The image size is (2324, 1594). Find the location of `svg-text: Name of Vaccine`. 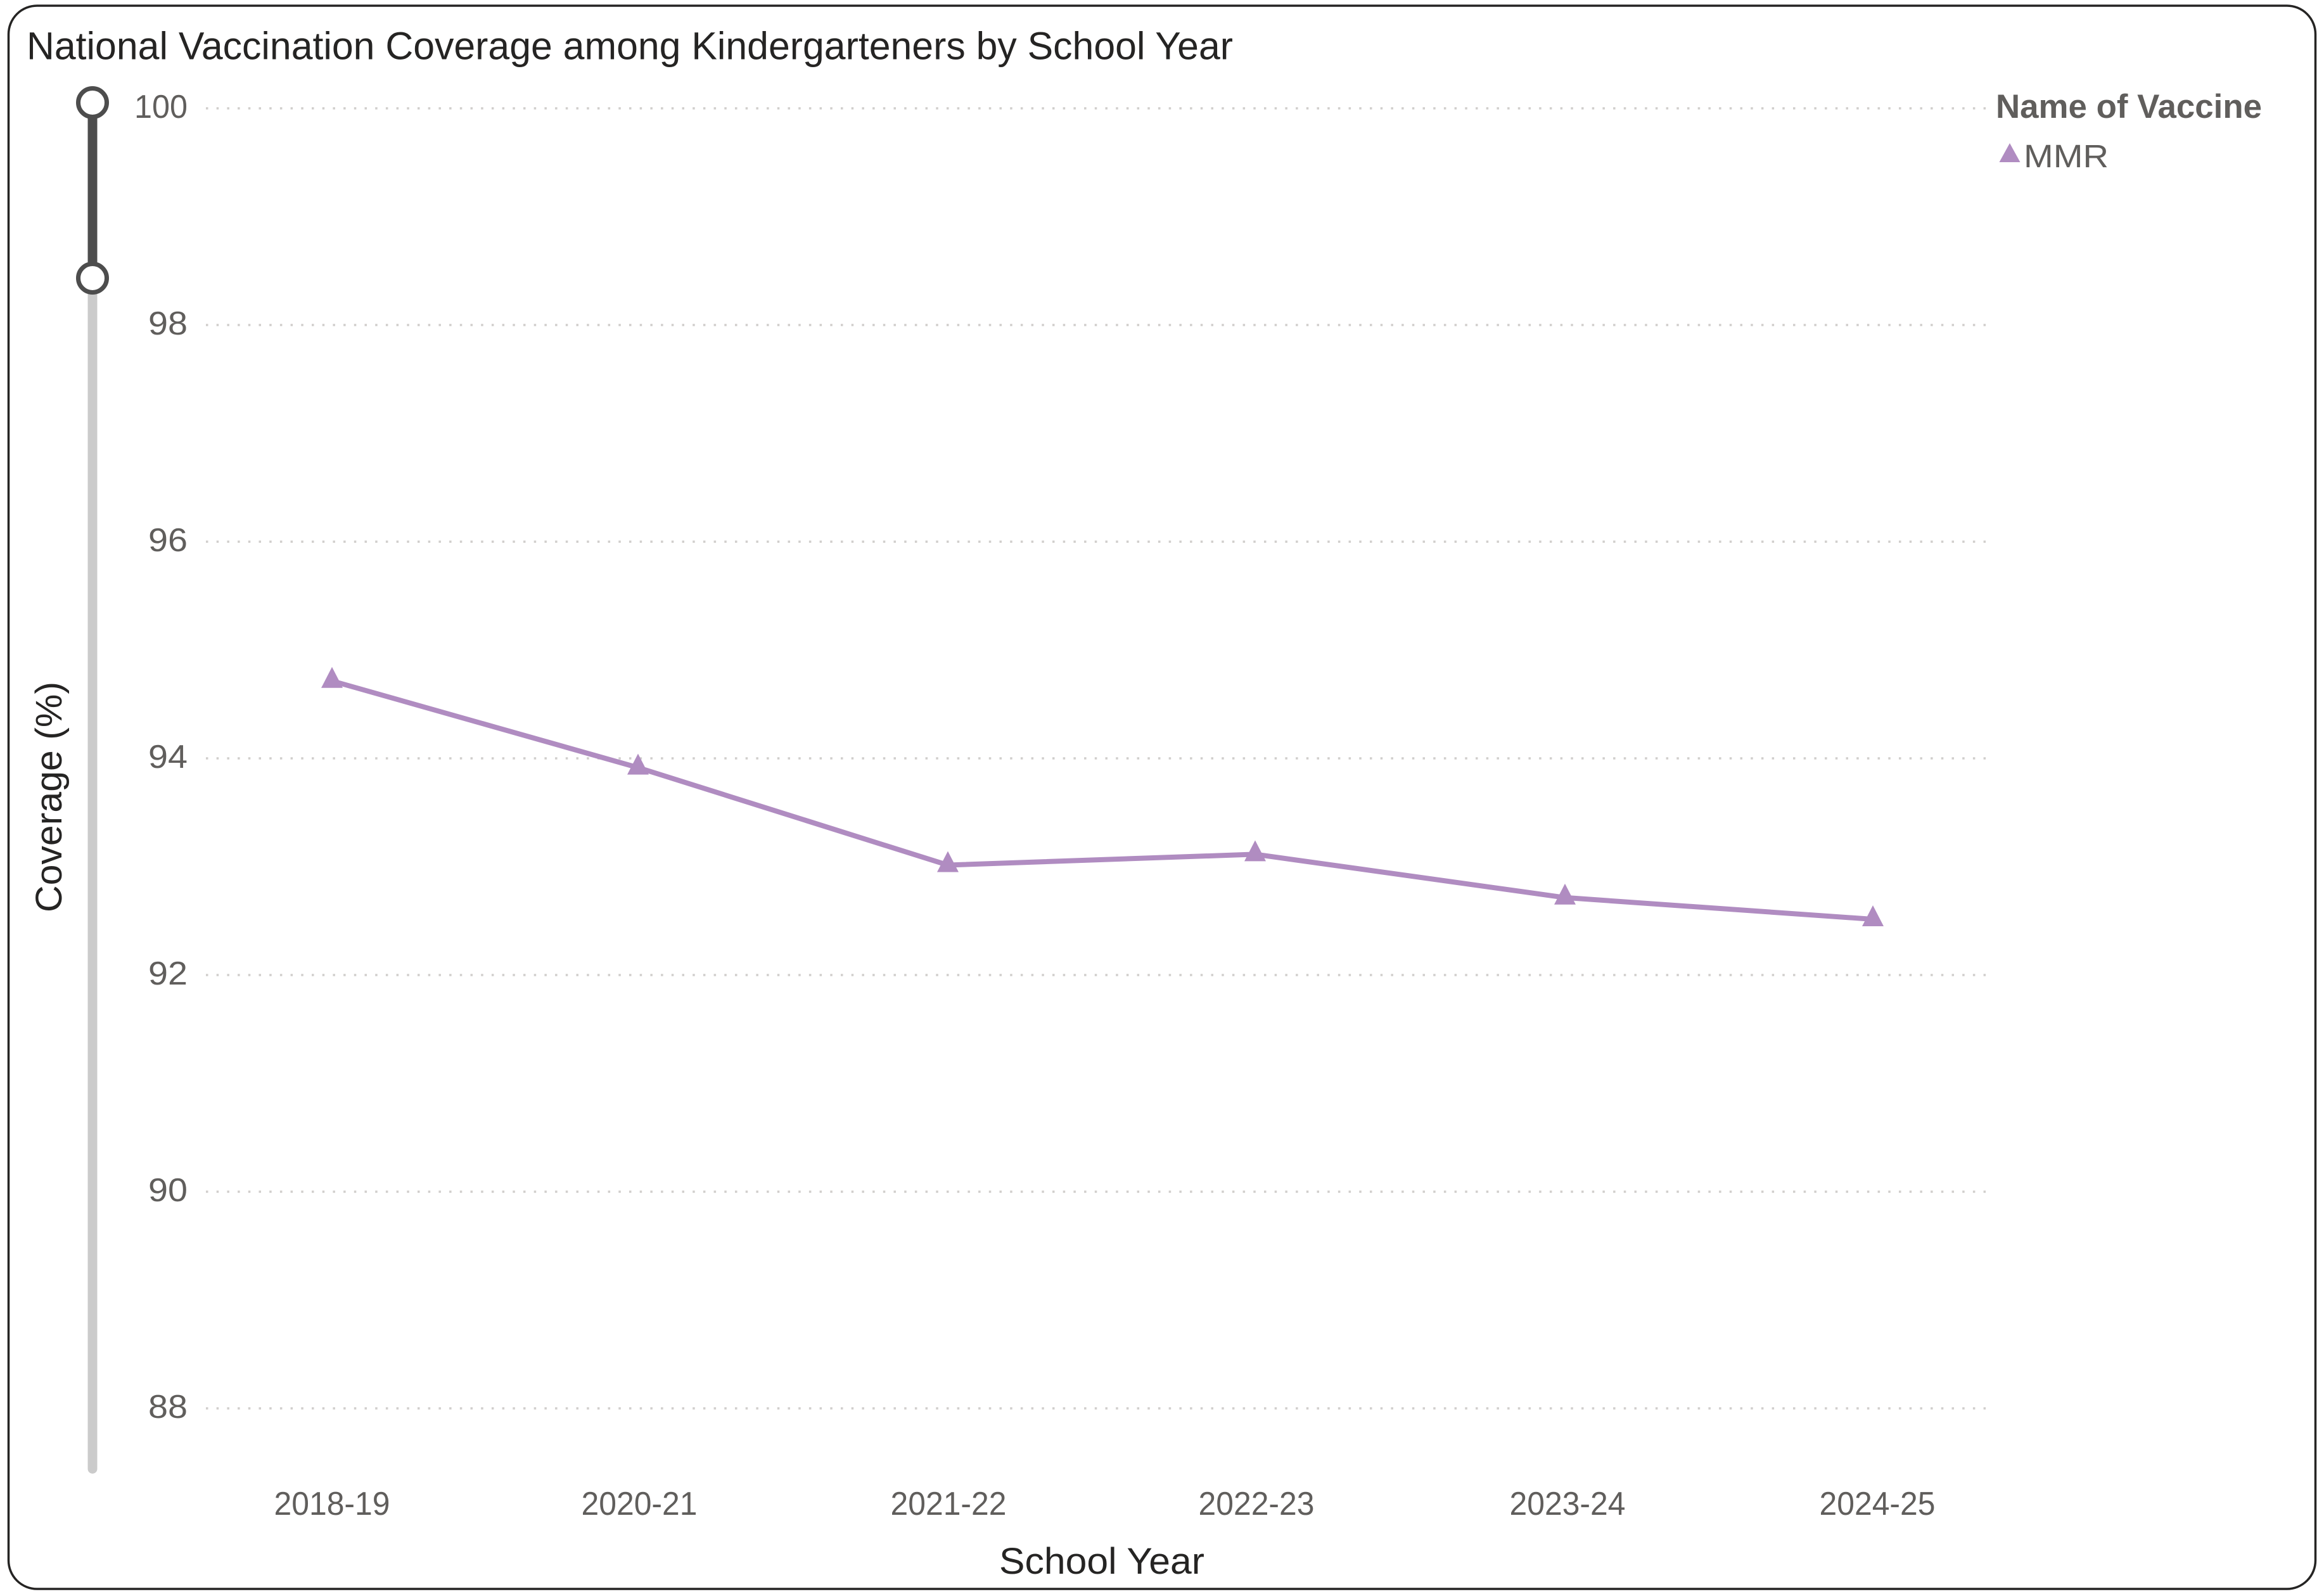

svg-text: Name of Vaccine is located at coordinates (2129, 106).